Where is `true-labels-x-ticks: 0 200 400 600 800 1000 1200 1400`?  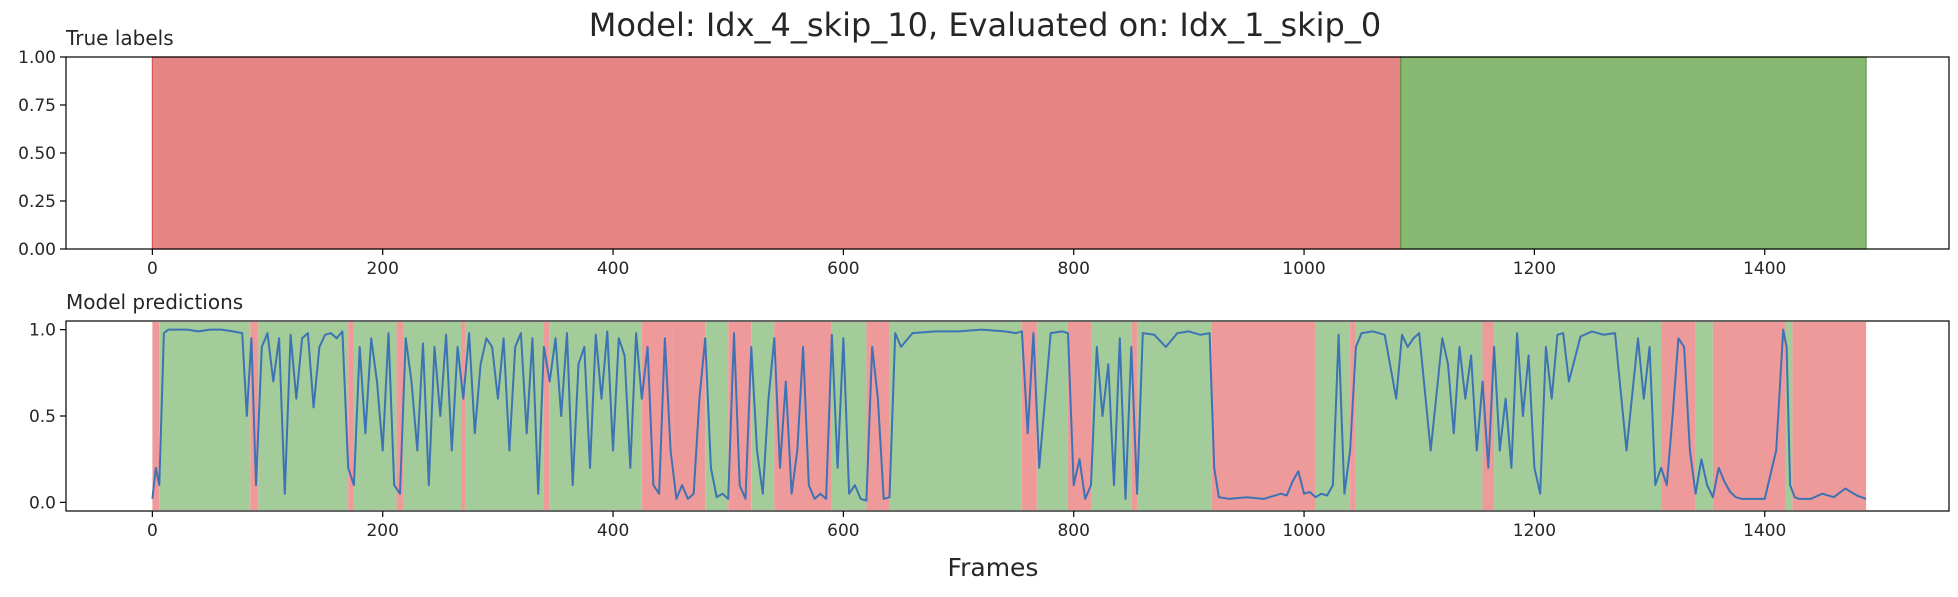
true-labels-x-ticks: 0 200 400 600 800 1000 1200 1400 is located at coordinates (966, 264).